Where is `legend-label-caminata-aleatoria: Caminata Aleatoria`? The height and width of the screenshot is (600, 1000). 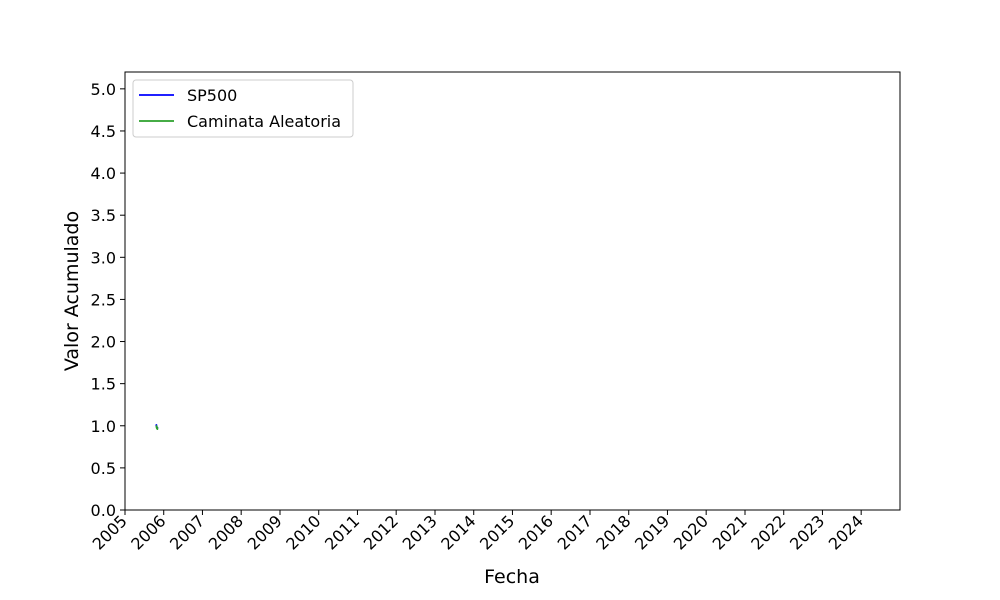
legend-label-caminata-aleatoria: Caminata Aleatoria is located at coordinates (264, 121).